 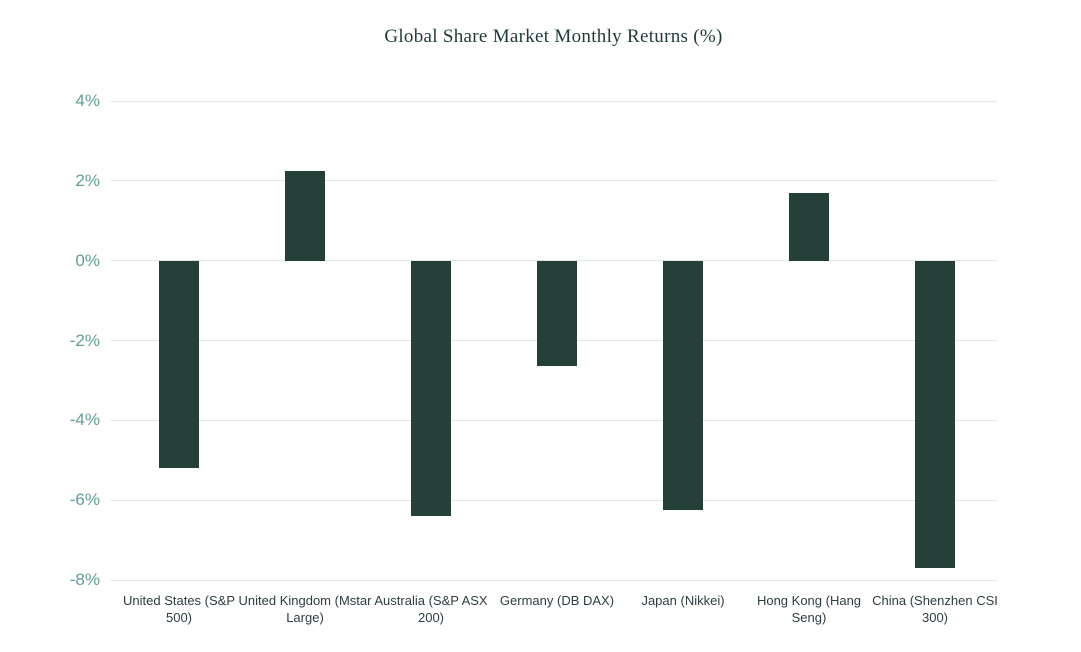 What do you see at coordinates (87, 180) in the screenshot?
I see `y-axis-tick-label: 2%` at bounding box center [87, 180].